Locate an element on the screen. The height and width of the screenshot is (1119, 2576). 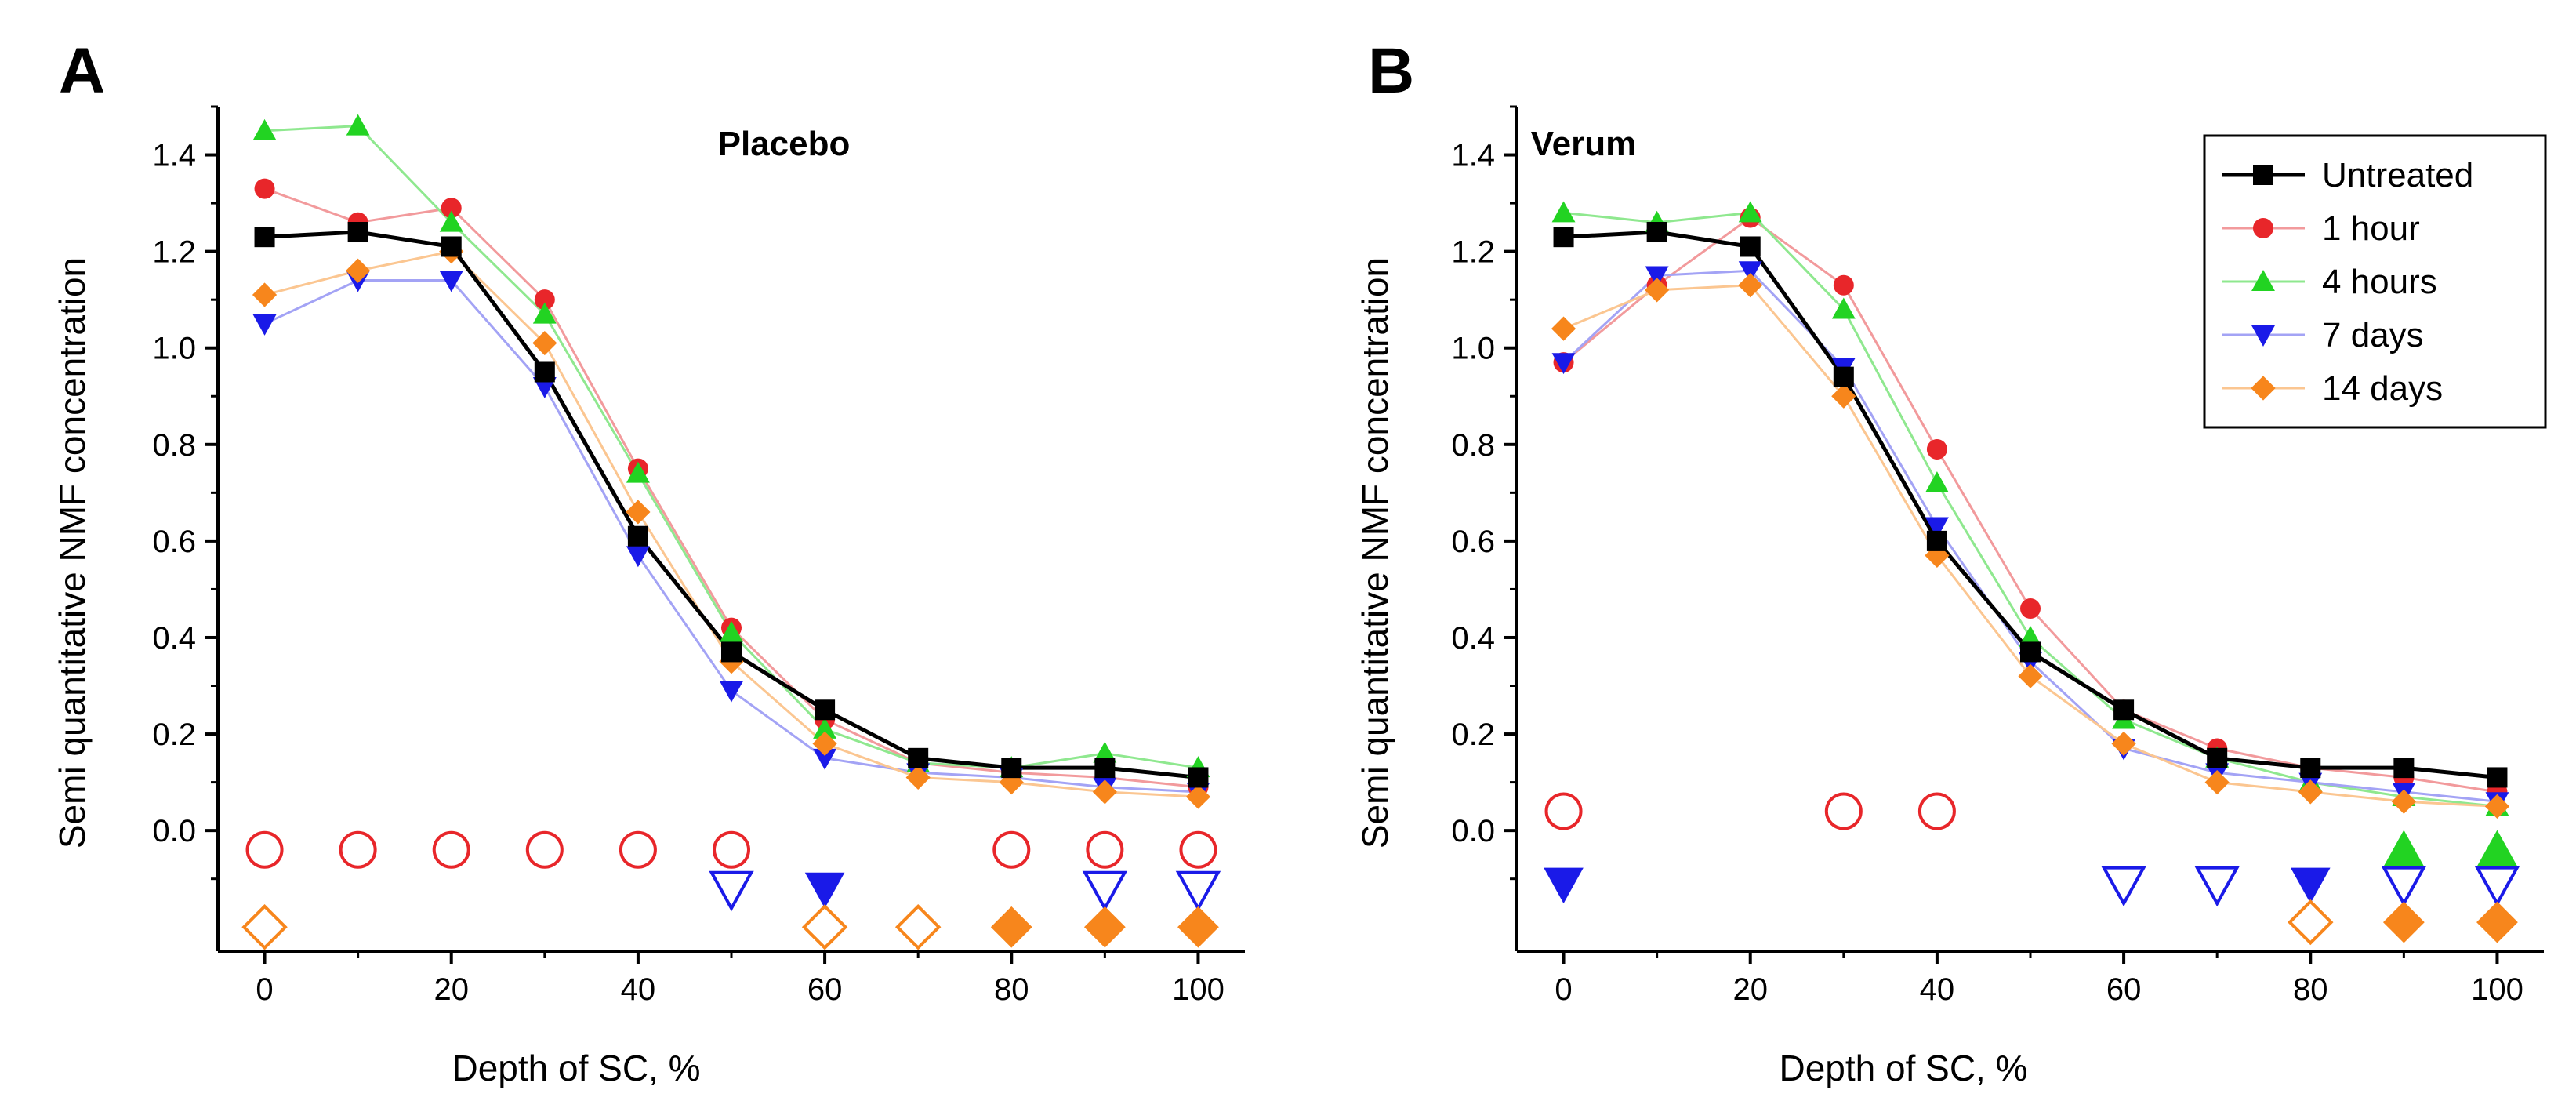
panel-title-verum: Verum is located at coordinates (1584, 144).